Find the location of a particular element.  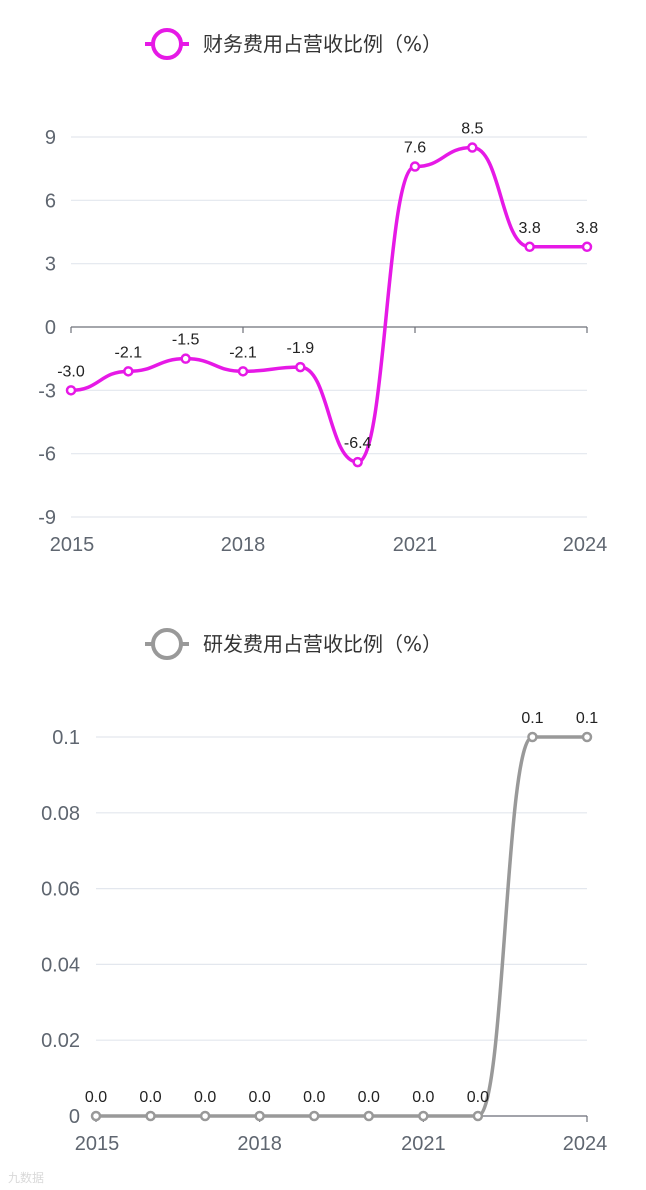

data-label: 8.5 is located at coordinates (472, 129).